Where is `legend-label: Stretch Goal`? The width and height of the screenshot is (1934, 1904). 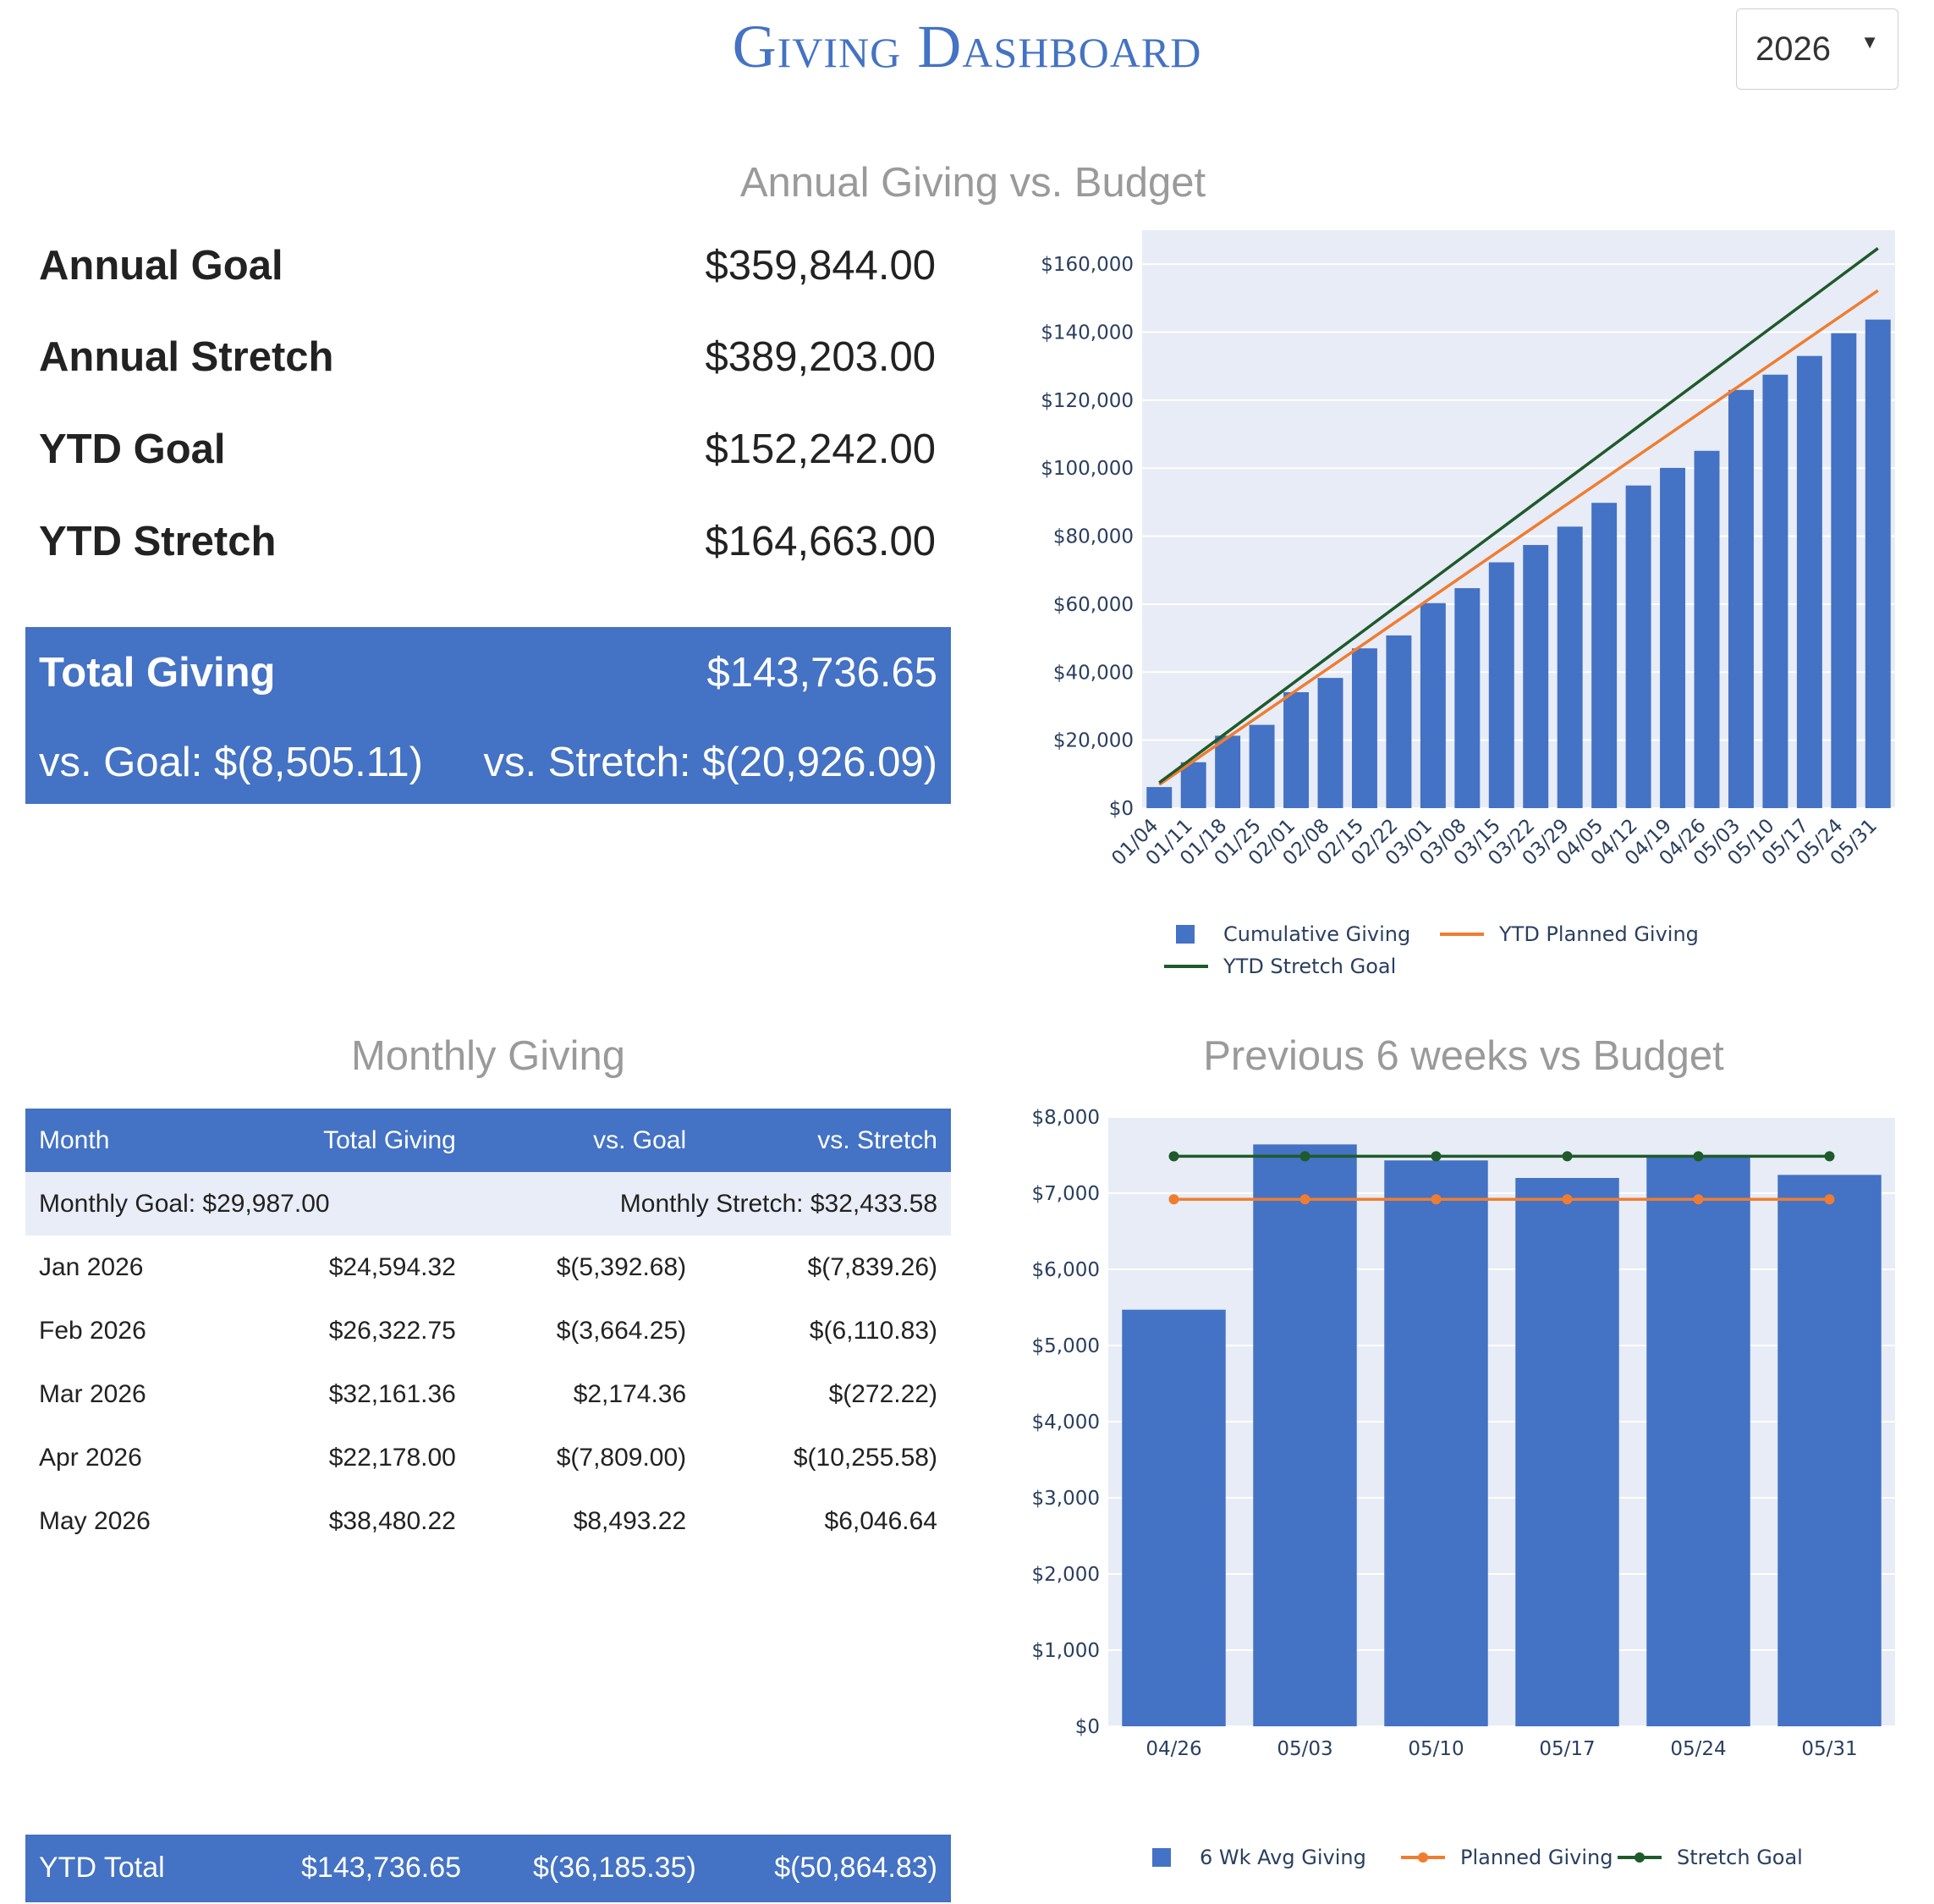 legend-label: Stretch Goal is located at coordinates (1740, 1857).